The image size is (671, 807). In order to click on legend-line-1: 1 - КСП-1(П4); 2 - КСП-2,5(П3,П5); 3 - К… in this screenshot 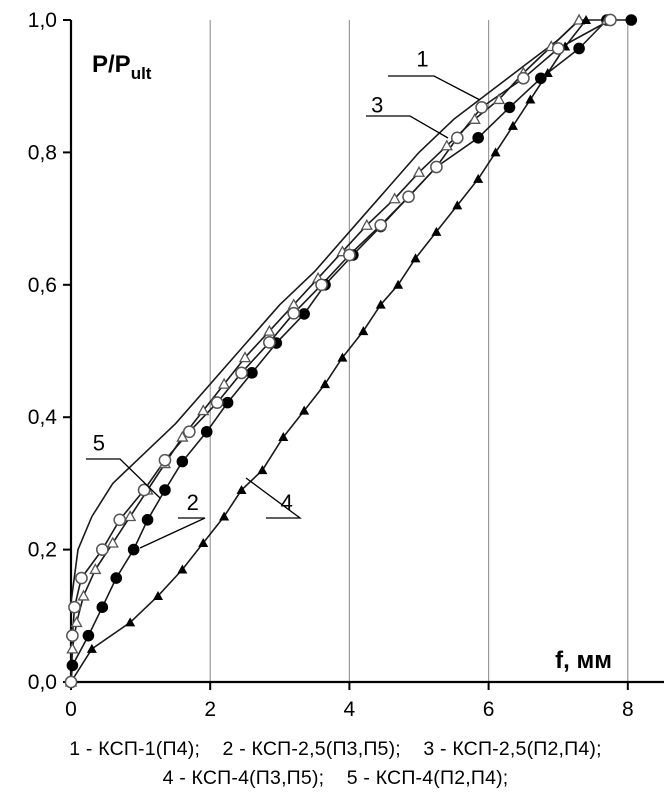, I will do `click(335, 749)`.